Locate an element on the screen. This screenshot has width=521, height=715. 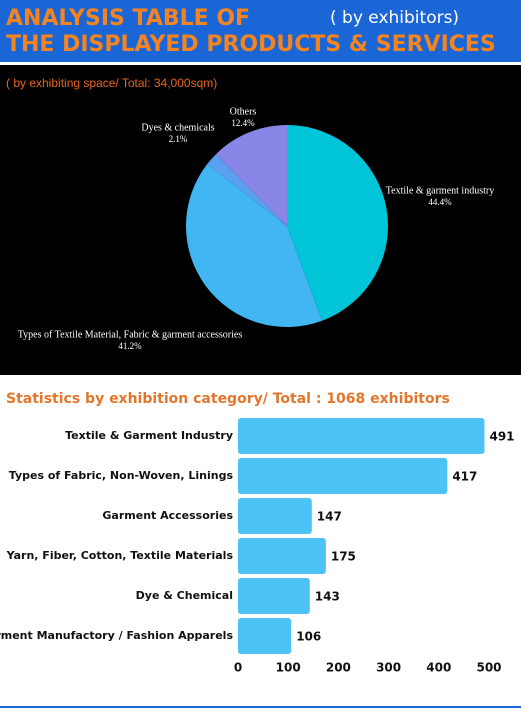
y-tick-label: Dye & Chemical is located at coordinates (184, 595).